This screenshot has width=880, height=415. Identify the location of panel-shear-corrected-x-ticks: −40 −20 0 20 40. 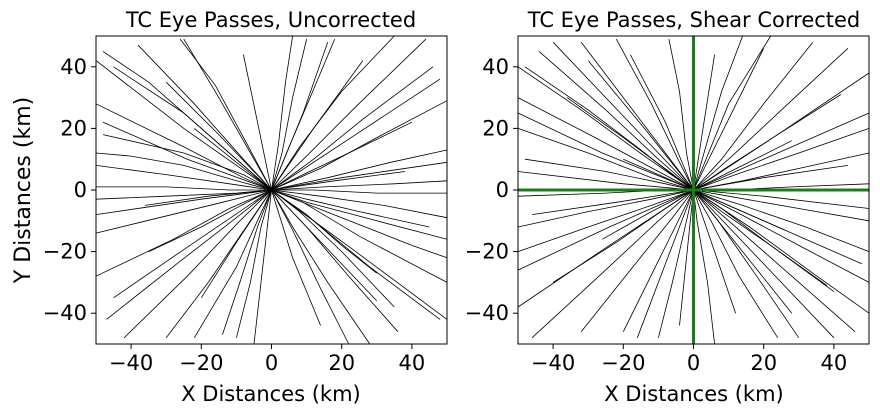
(689, 359).